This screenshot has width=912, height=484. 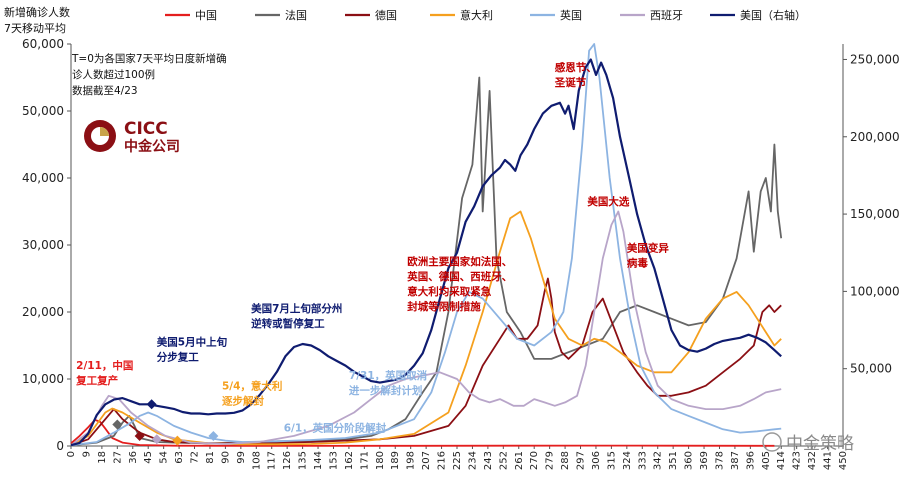 I want to click on x-tick-label: 405, so click(x=766, y=460).